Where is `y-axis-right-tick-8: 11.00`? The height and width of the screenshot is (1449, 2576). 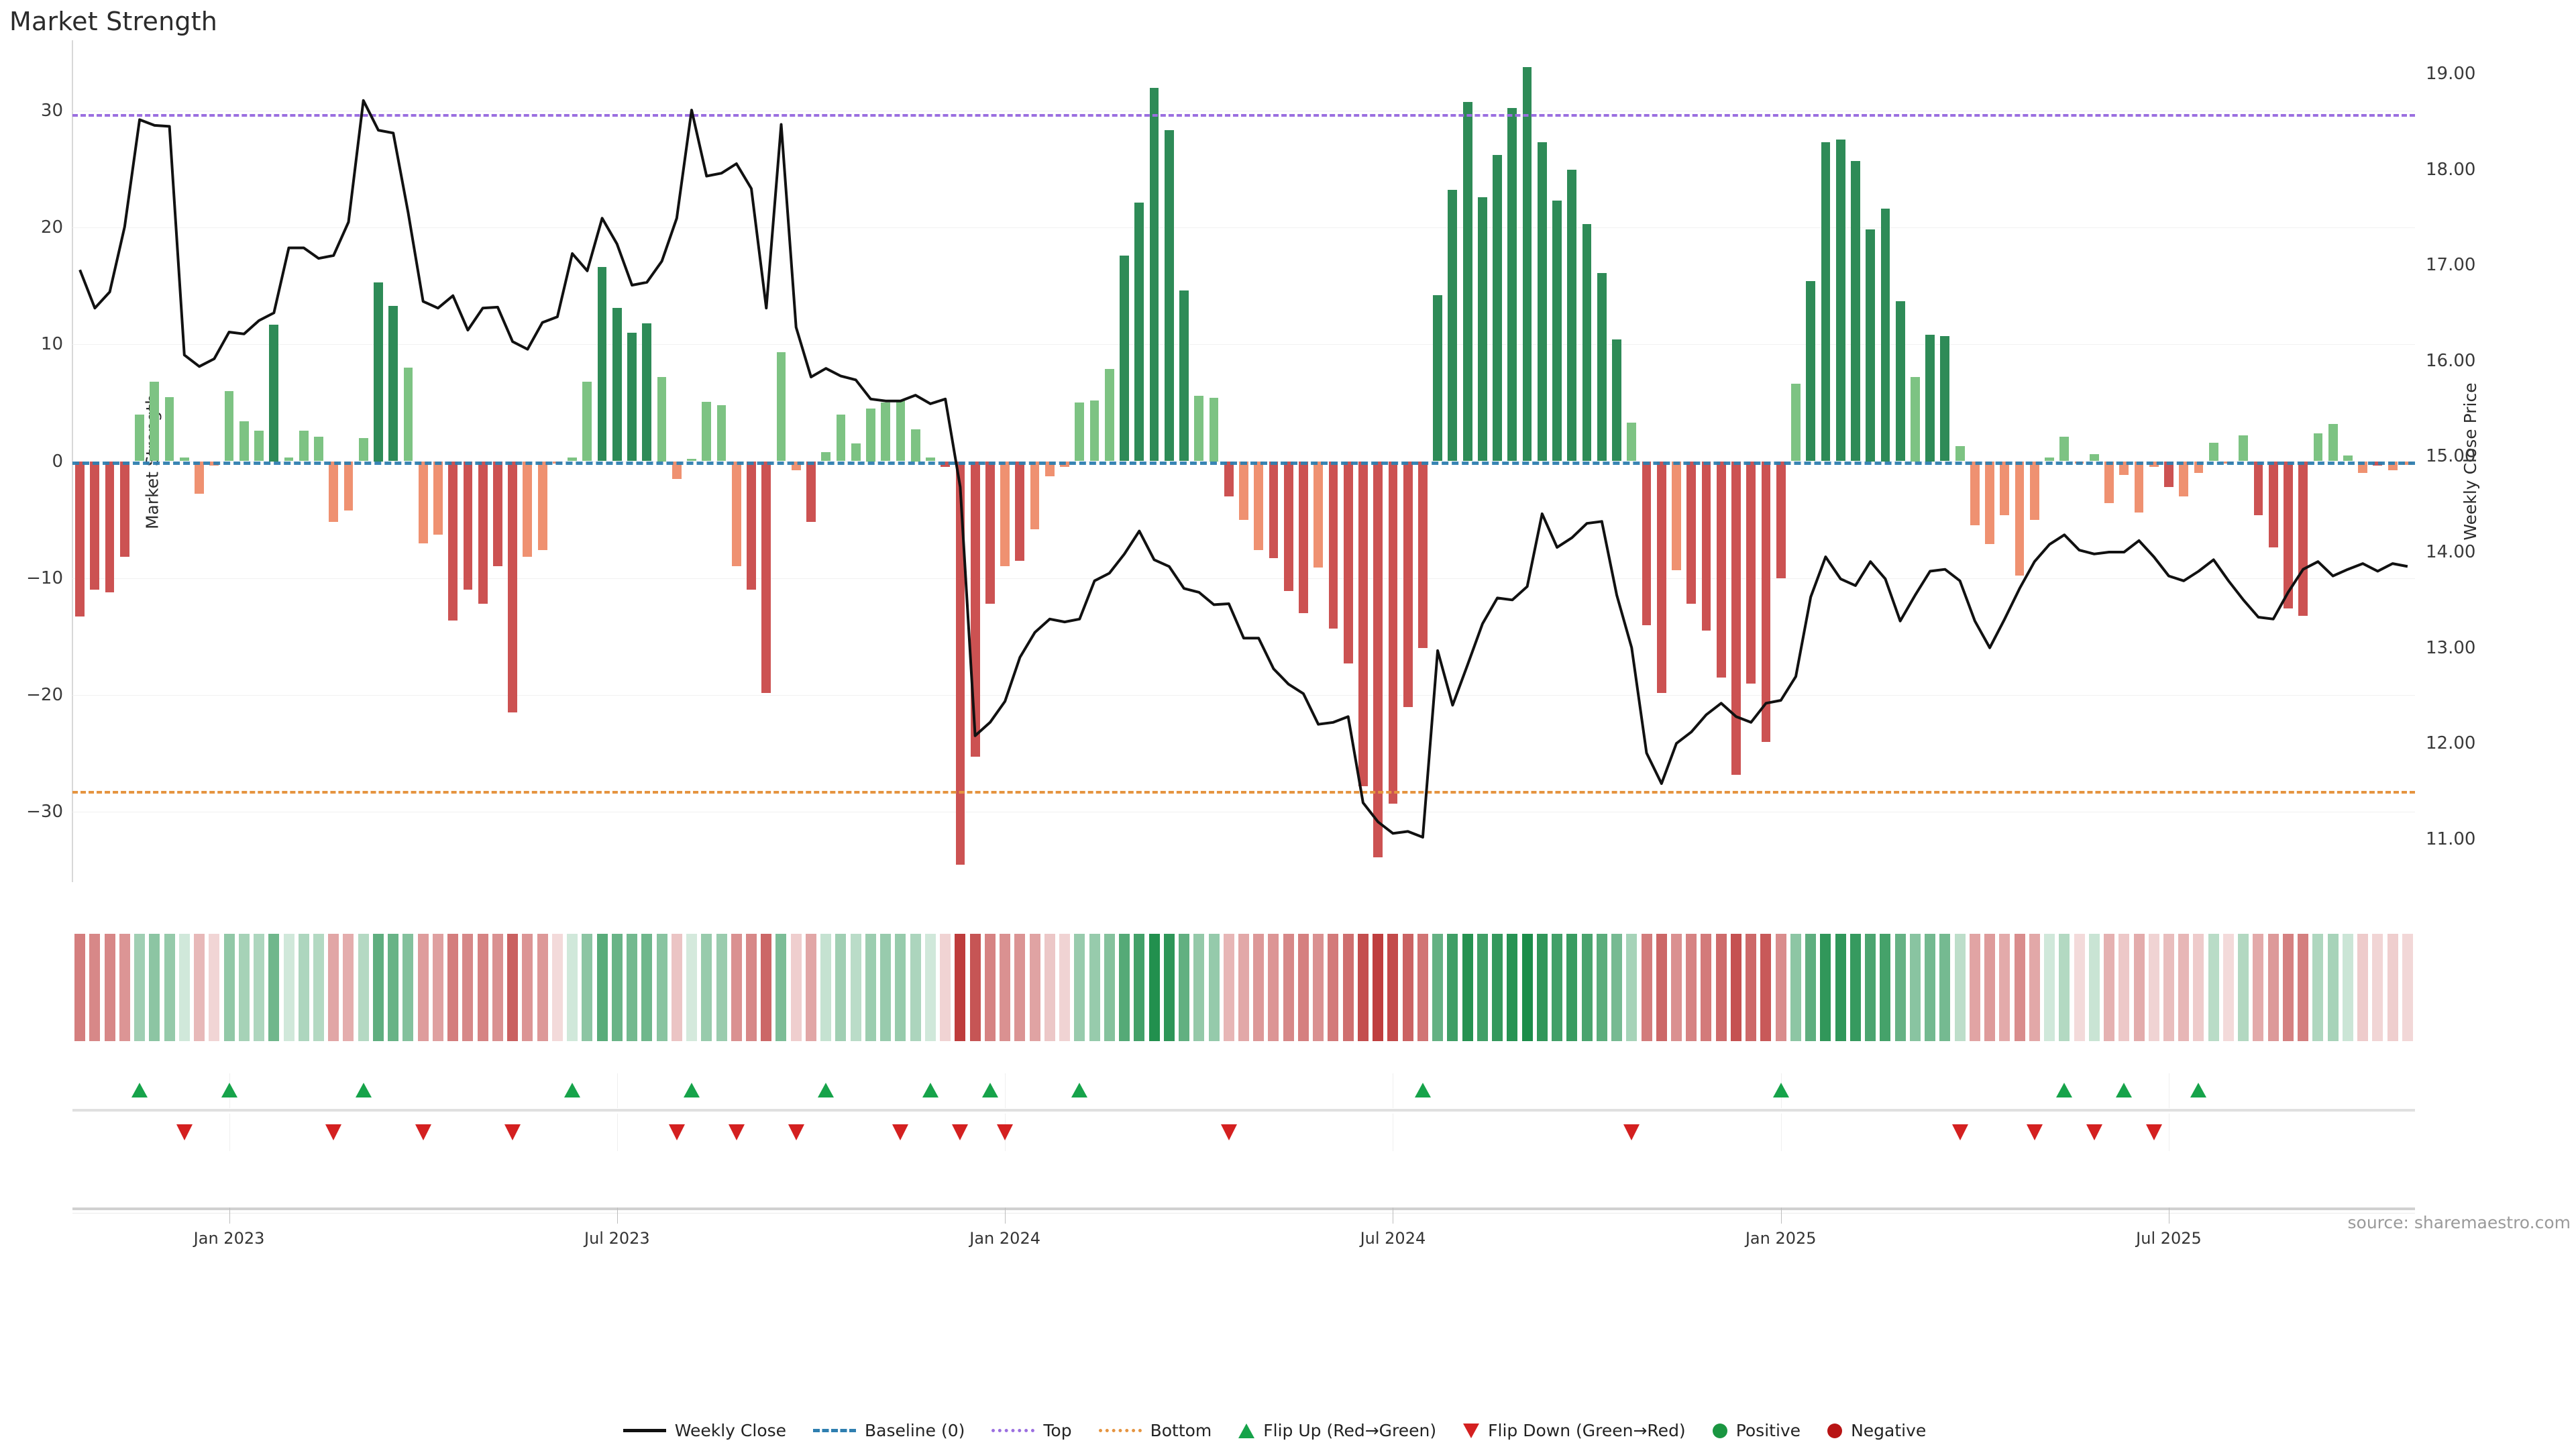 y-axis-right-tick-8: 11.00 is located at coordinates (2451, 838).